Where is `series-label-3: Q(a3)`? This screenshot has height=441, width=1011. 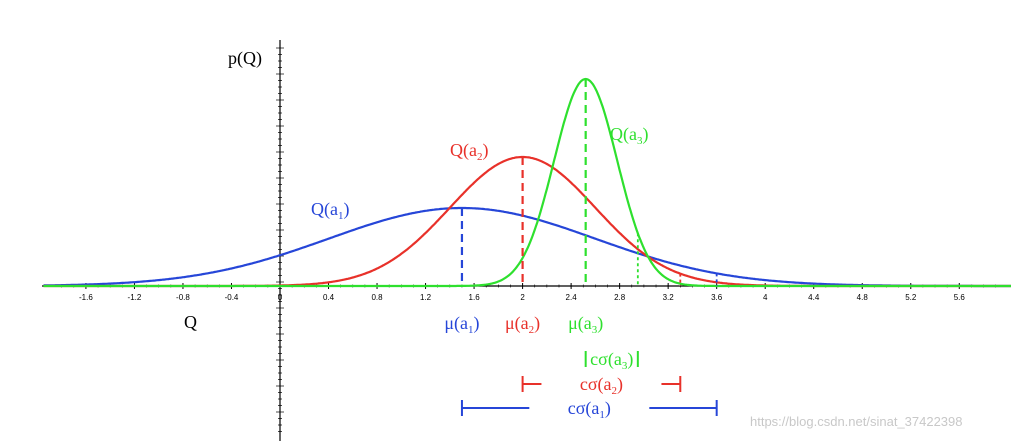
series-label-3: Q(a3) is located at coordinates (629, 135).